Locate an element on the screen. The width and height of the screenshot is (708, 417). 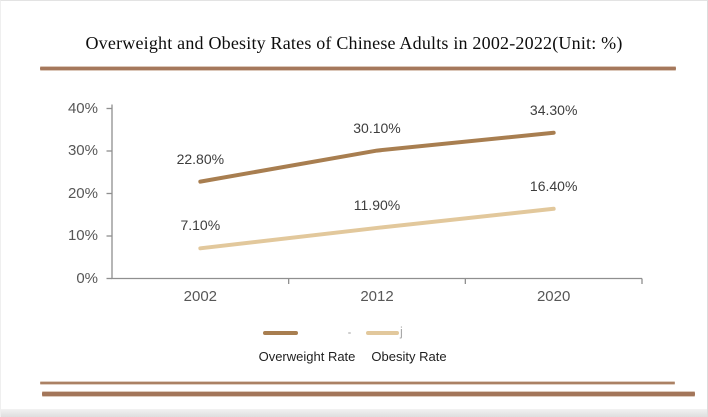
legend-swatch-obesity-rate is located at coordinates (382, 333).